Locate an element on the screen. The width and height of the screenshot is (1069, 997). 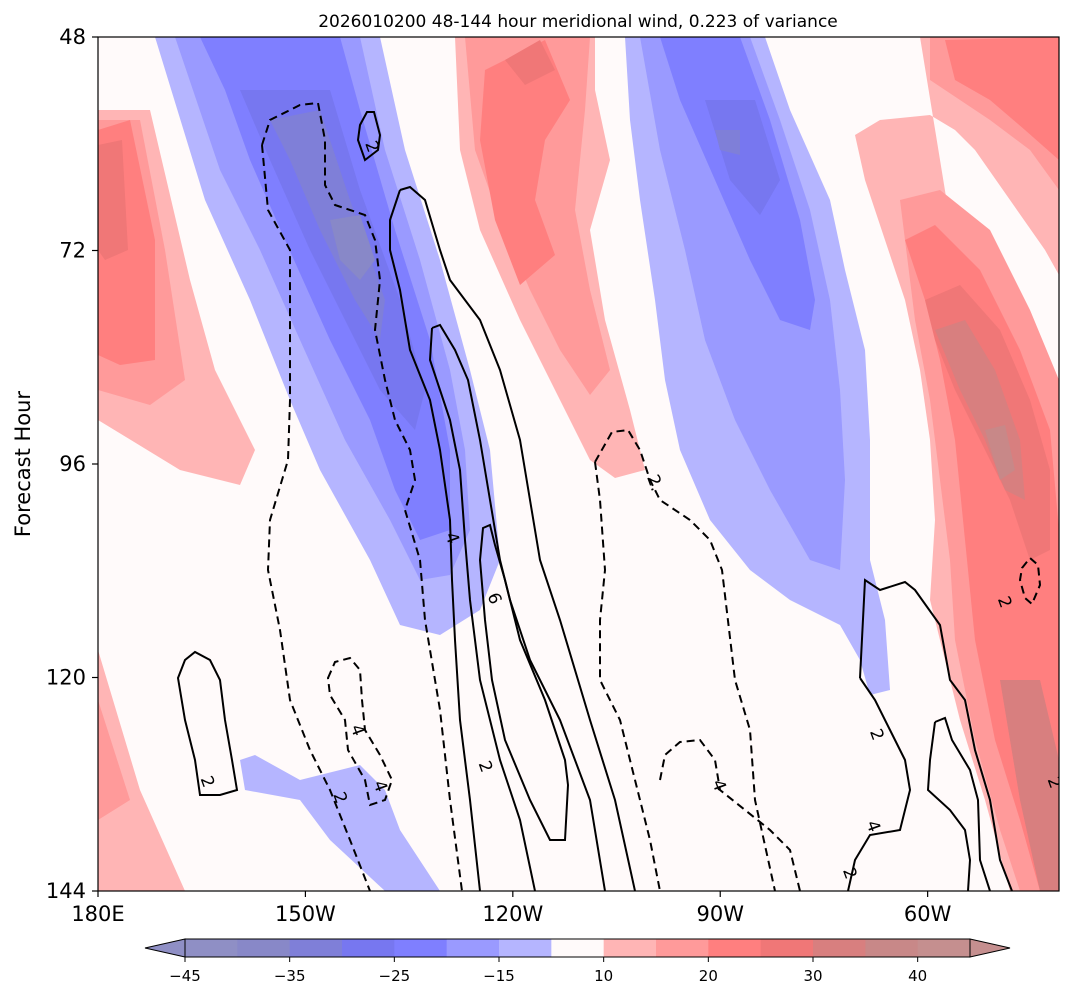
x-tick-label: 90W is located at coordinates (720, 914).